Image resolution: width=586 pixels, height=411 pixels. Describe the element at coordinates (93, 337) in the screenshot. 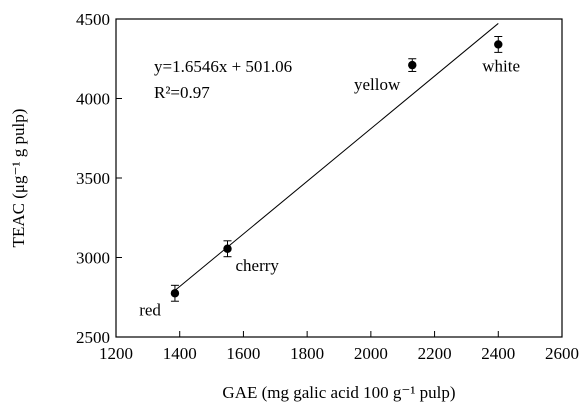

I see `y-tick-label: 2500` at that location.